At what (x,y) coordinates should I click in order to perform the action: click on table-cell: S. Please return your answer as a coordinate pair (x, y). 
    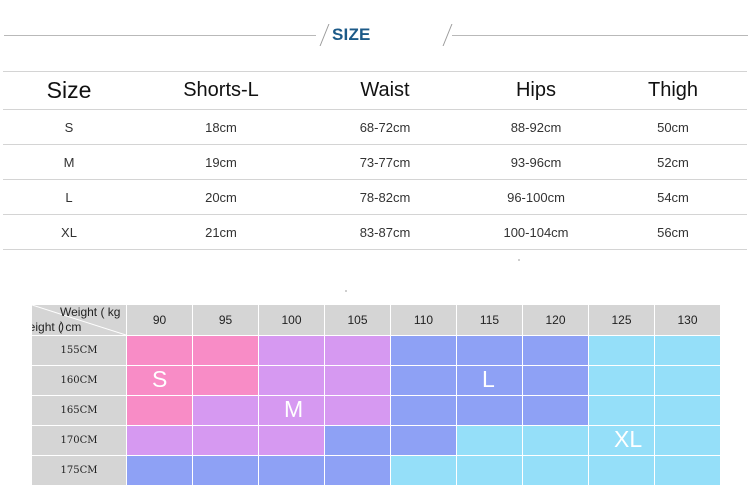
    Looking at the image, I should click on (69, 127).